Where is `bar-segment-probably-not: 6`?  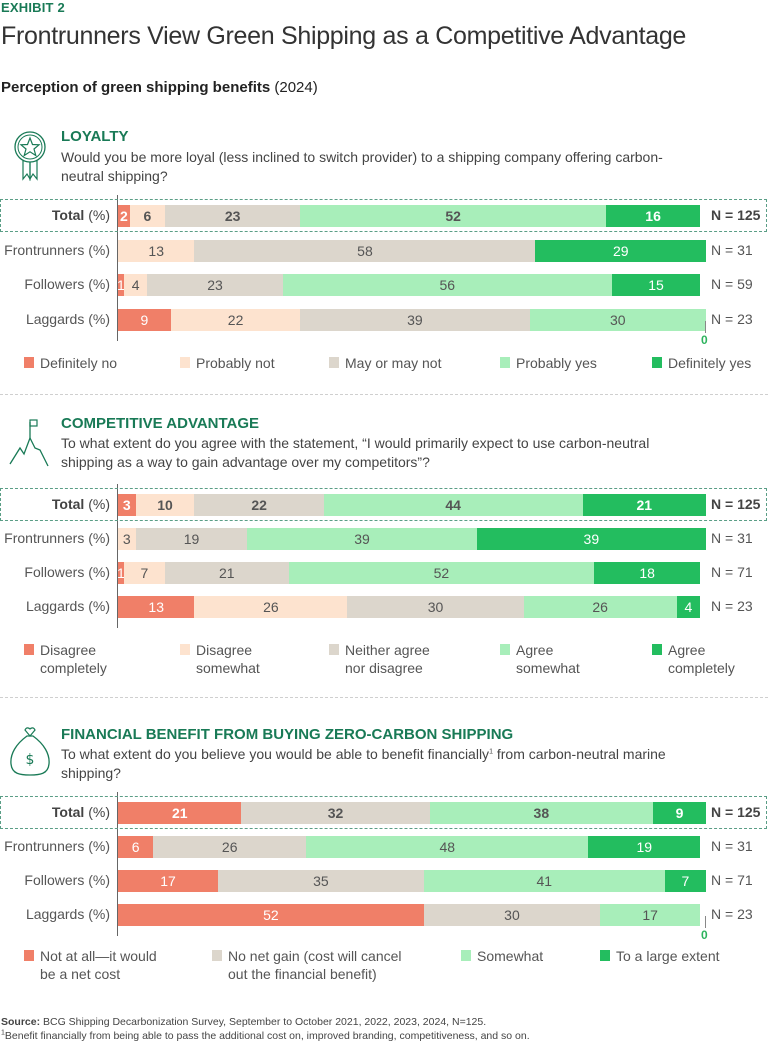
bar-segment-probably-not: 6 is located at coordinates (147, 216).